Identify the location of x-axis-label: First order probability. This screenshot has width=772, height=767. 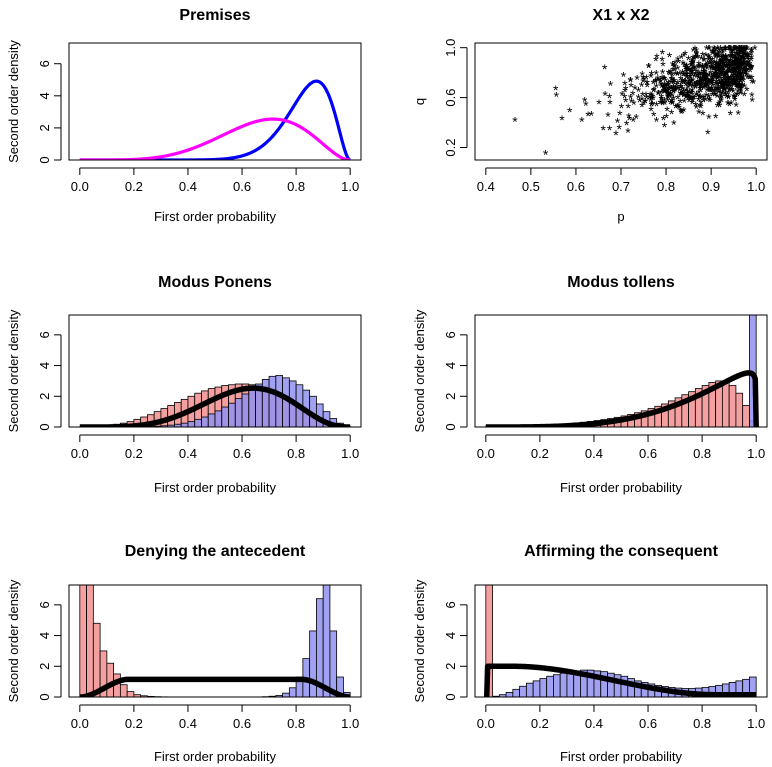
(621, 487).